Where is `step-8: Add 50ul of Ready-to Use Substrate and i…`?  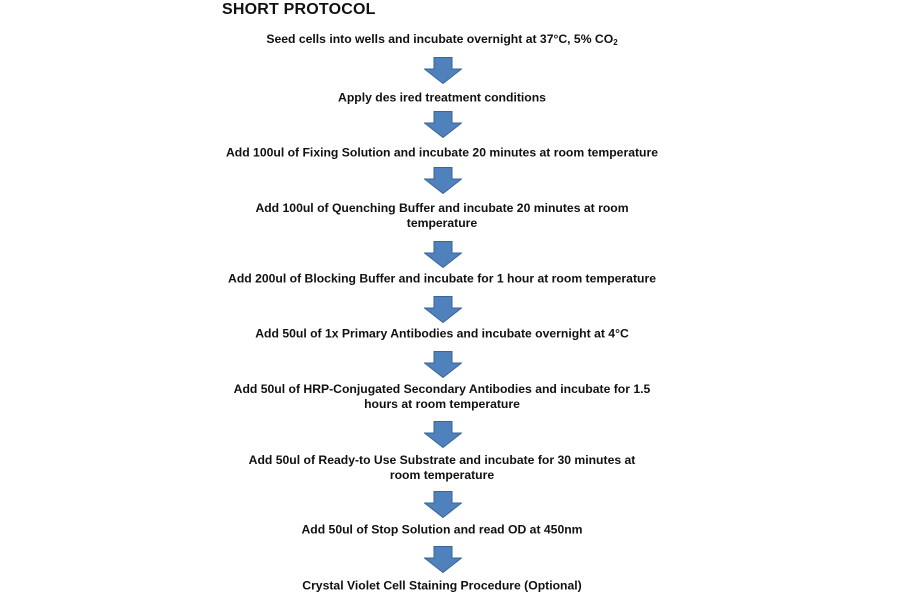 step-8: Add 50ul of Ready-to Use Substrate and i… is located at coordinates (442, 467).